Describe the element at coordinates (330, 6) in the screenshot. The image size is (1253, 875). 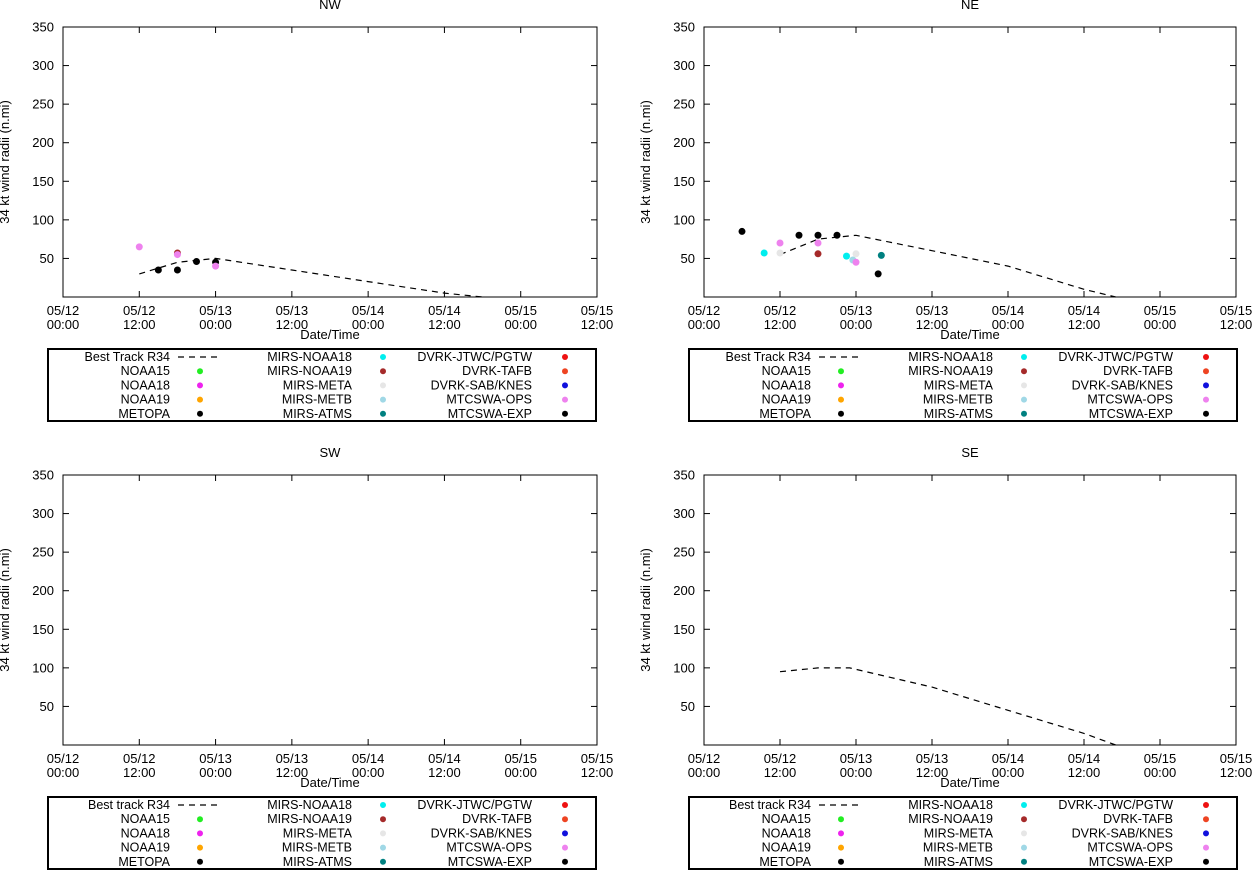
I see `chart-title: NW` at that location.